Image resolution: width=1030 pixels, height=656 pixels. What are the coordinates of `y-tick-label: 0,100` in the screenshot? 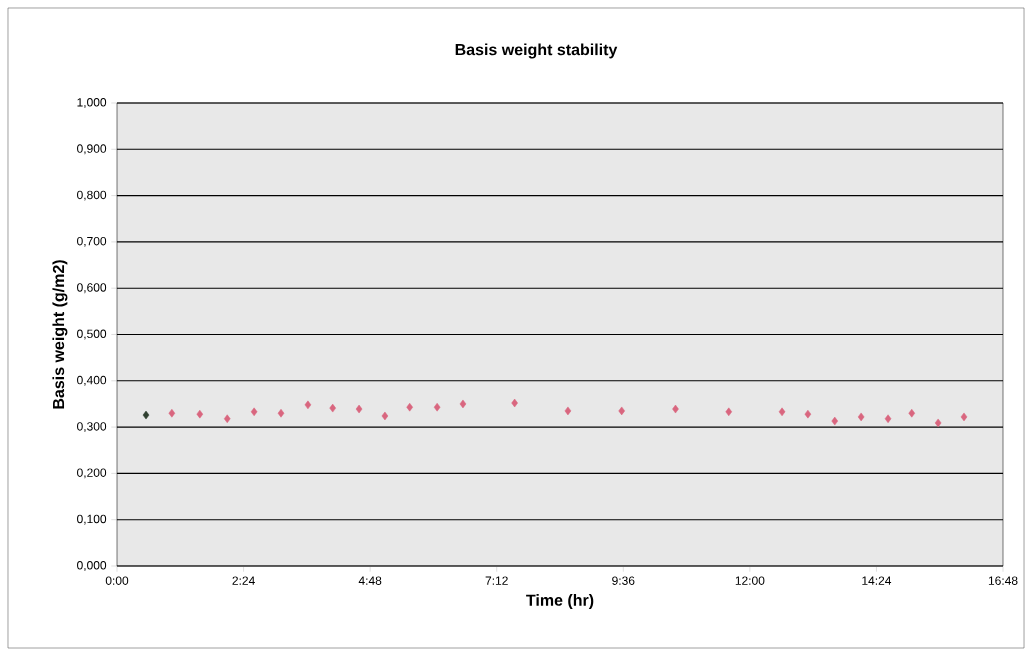 It's located at (92, 519).